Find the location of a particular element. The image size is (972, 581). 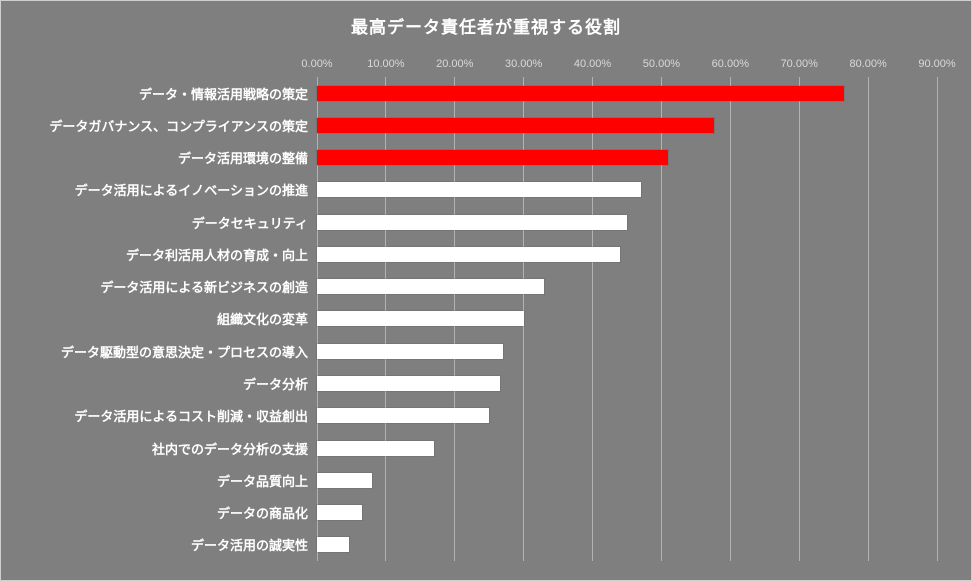

bar-row: データ・情報活用戦略の策定 is located at coordinates (469, 93).